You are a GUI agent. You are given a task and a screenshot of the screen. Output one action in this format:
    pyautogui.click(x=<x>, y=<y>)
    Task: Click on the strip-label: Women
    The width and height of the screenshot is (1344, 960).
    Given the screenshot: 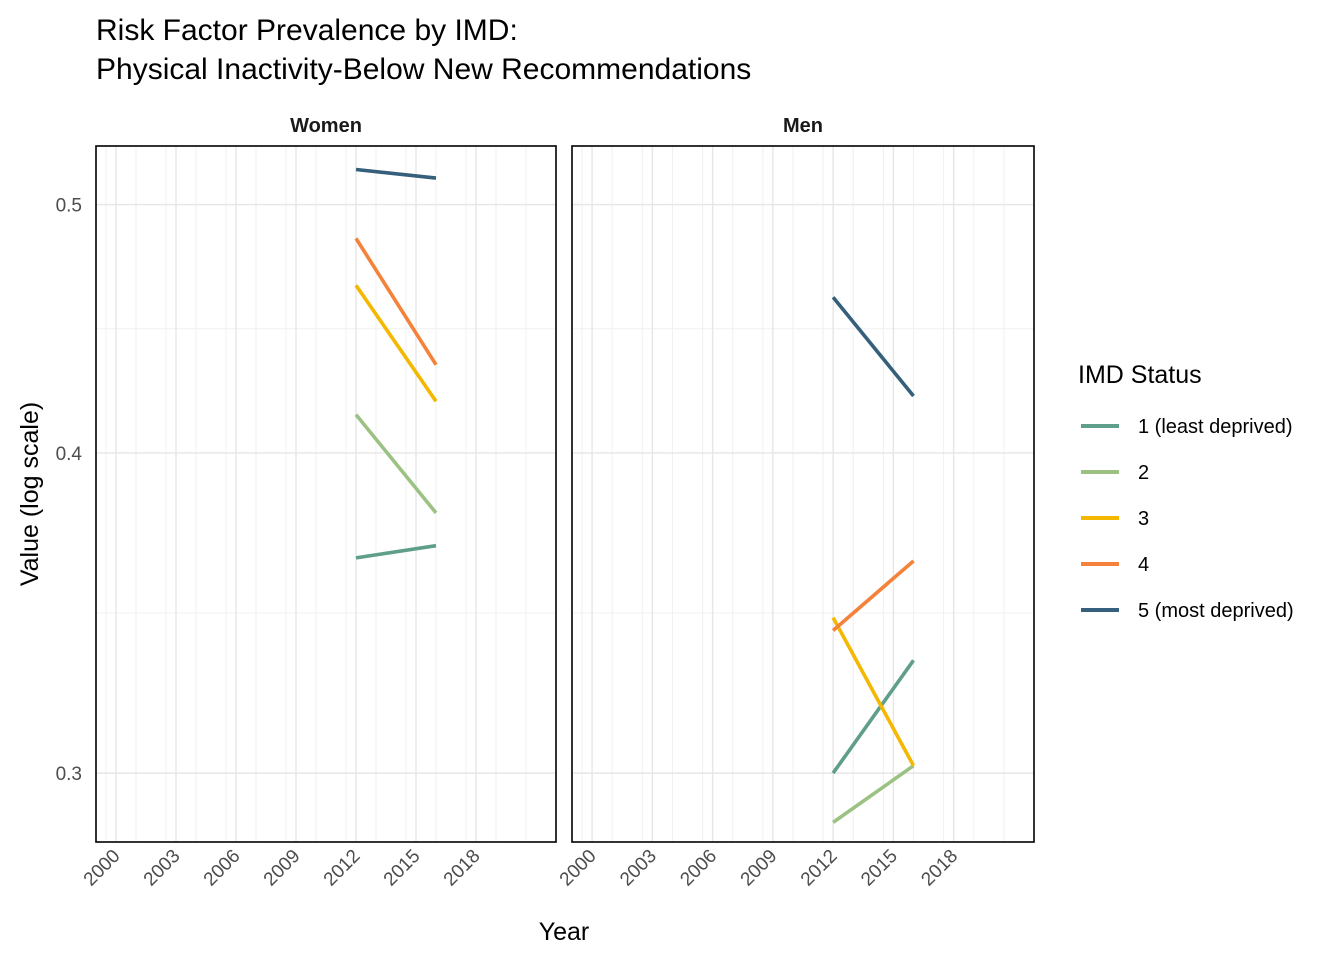 What is the action you would take?
    pyautogui.click(x=326, y=126)
    